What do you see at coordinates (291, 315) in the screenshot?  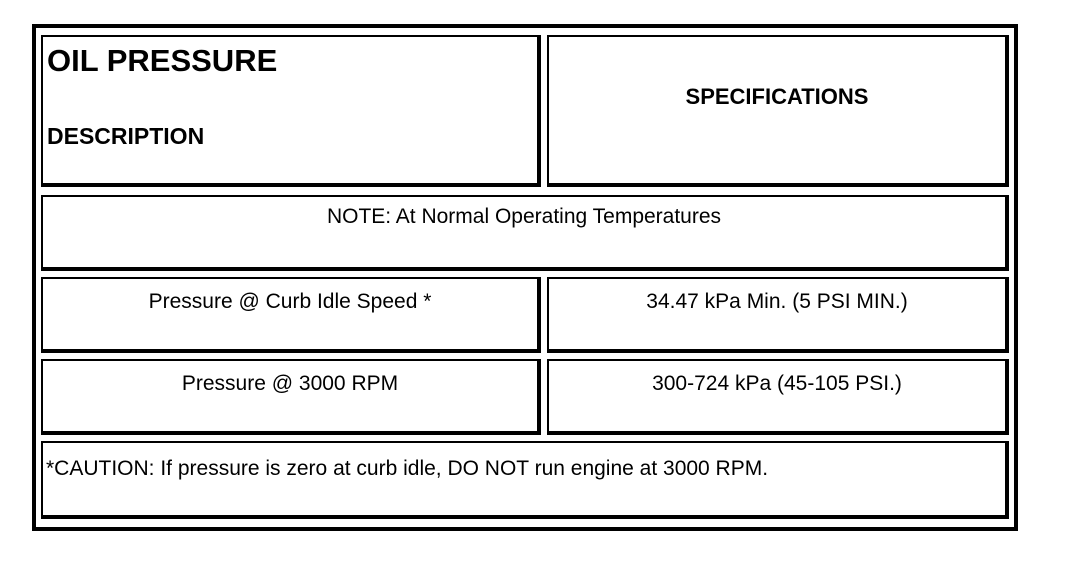 I see `table-row-1-description: Pressure @ Curb Idle Speed *` at bounding box center [291, 315].